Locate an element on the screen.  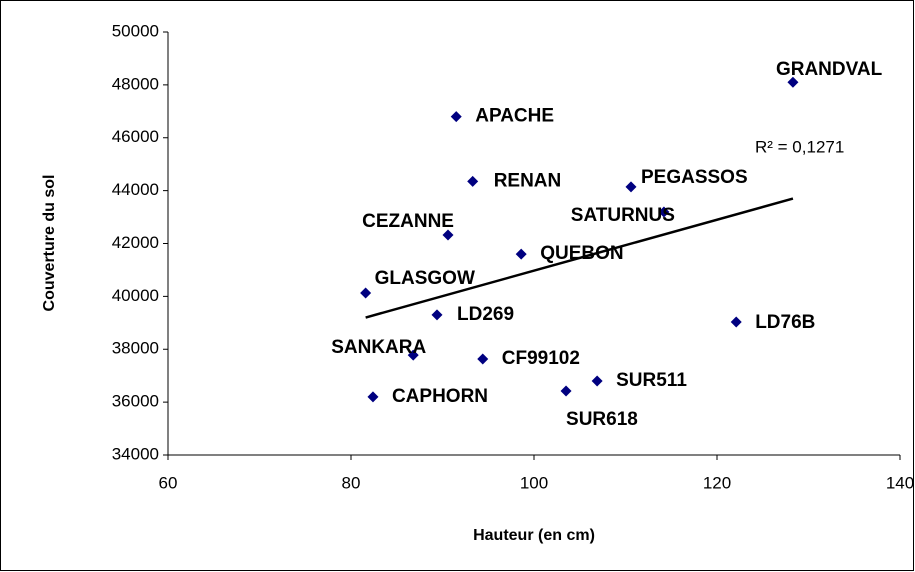
point-label: GLASGOW is located at coordinates (425, 278).